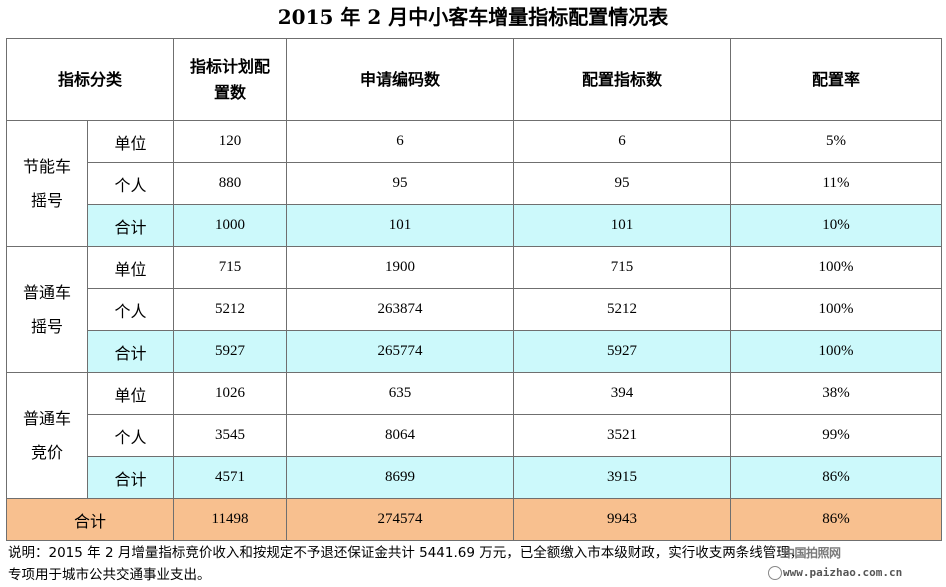 This screenshot has height=587, width=946. What do you see at coordinates (400, 79) in the screenshot?
I see `header-applications: 申请编码数` at bounding box center [400, 79].